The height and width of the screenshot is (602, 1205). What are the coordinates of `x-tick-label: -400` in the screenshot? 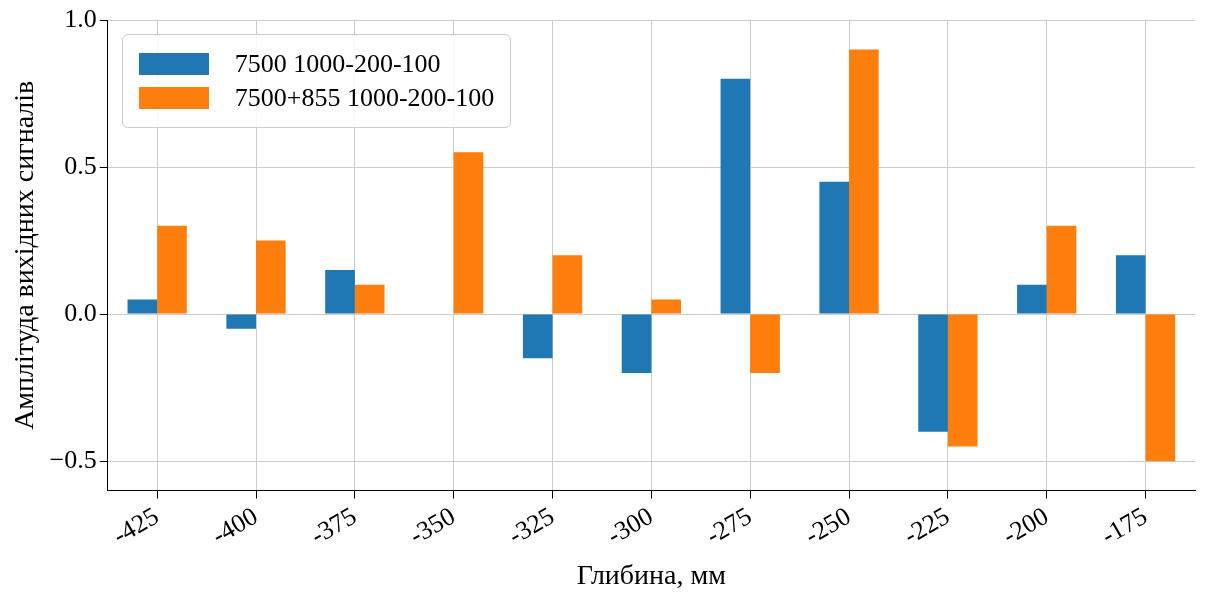 It's located at (234, 525).